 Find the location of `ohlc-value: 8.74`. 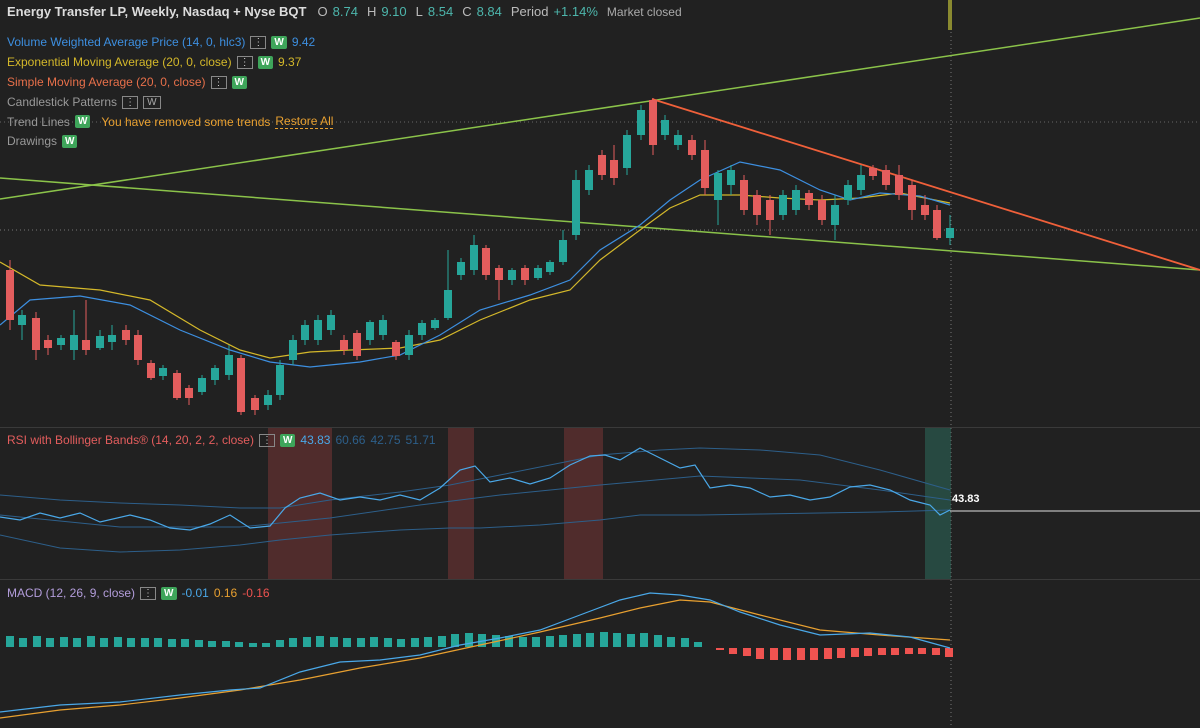

ohlc-value: 8.74 is located at coordinates (345, 11).